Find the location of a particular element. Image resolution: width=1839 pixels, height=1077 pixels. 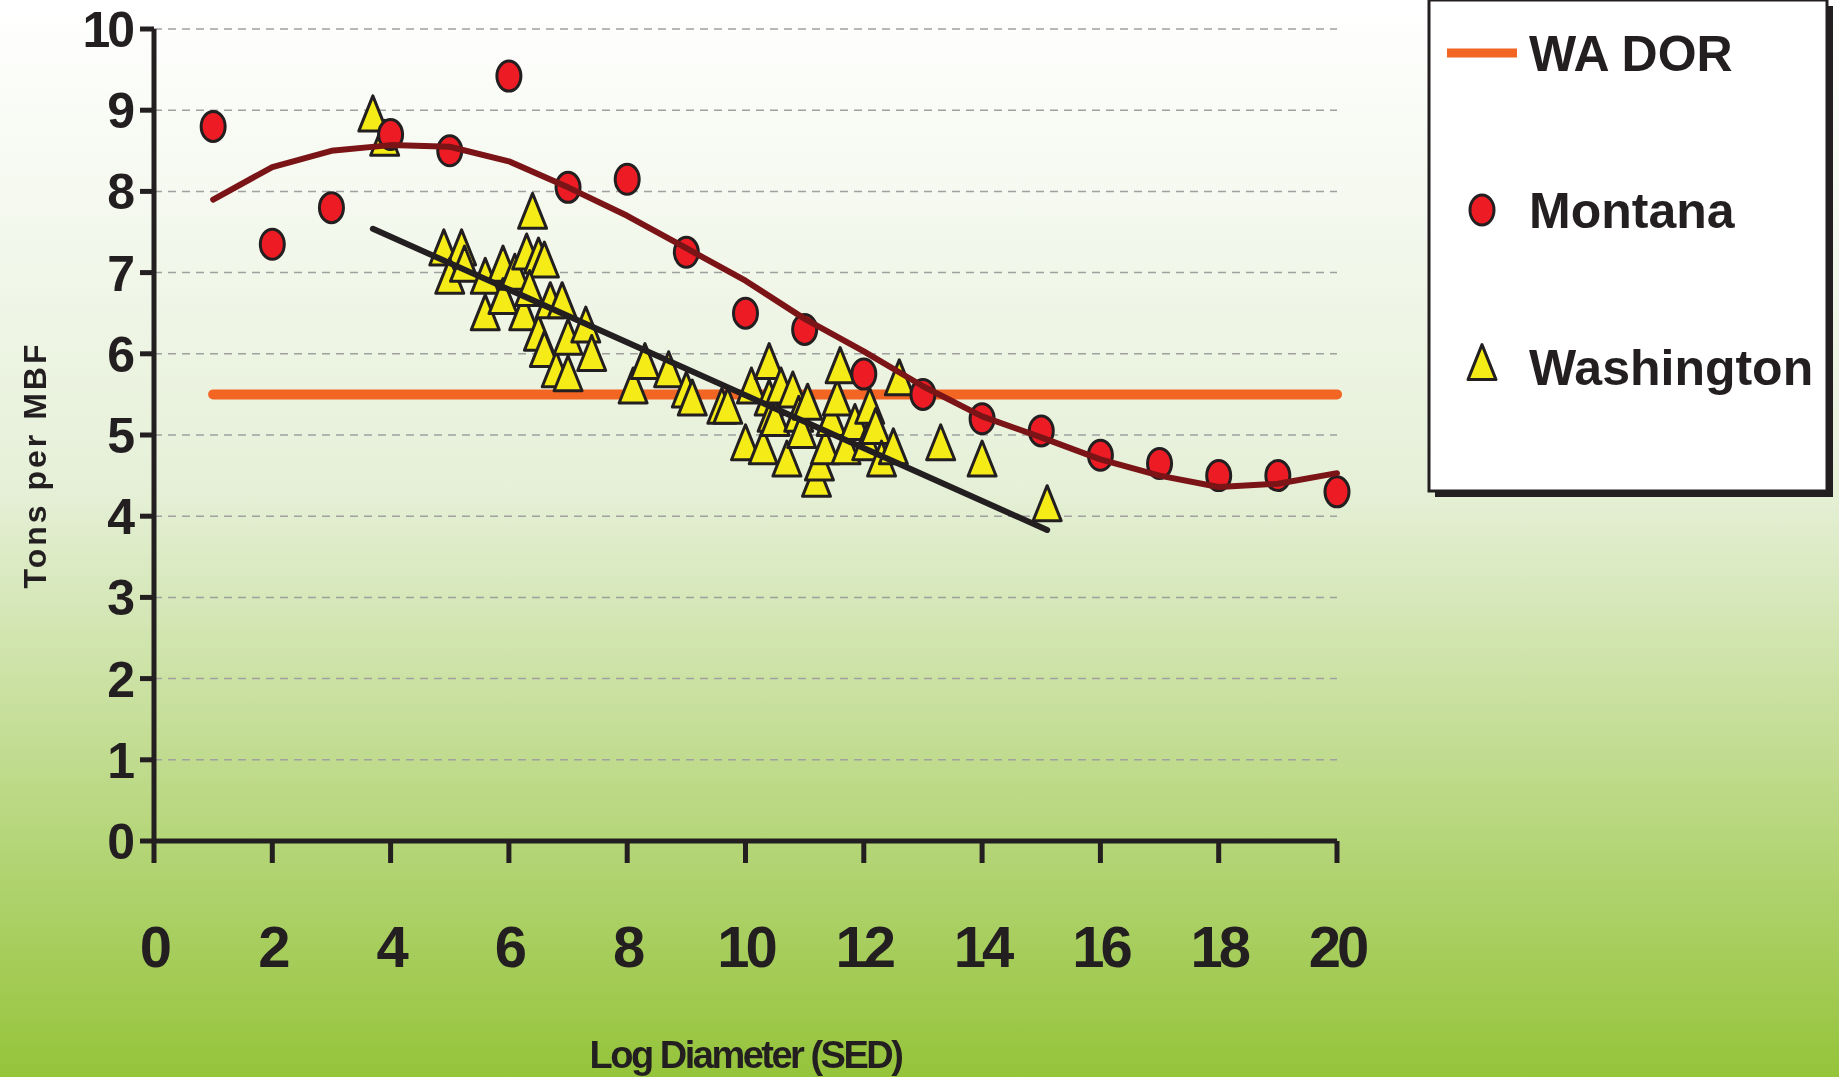

x-tick-label: 20 is located at coordinates (1337, 946).